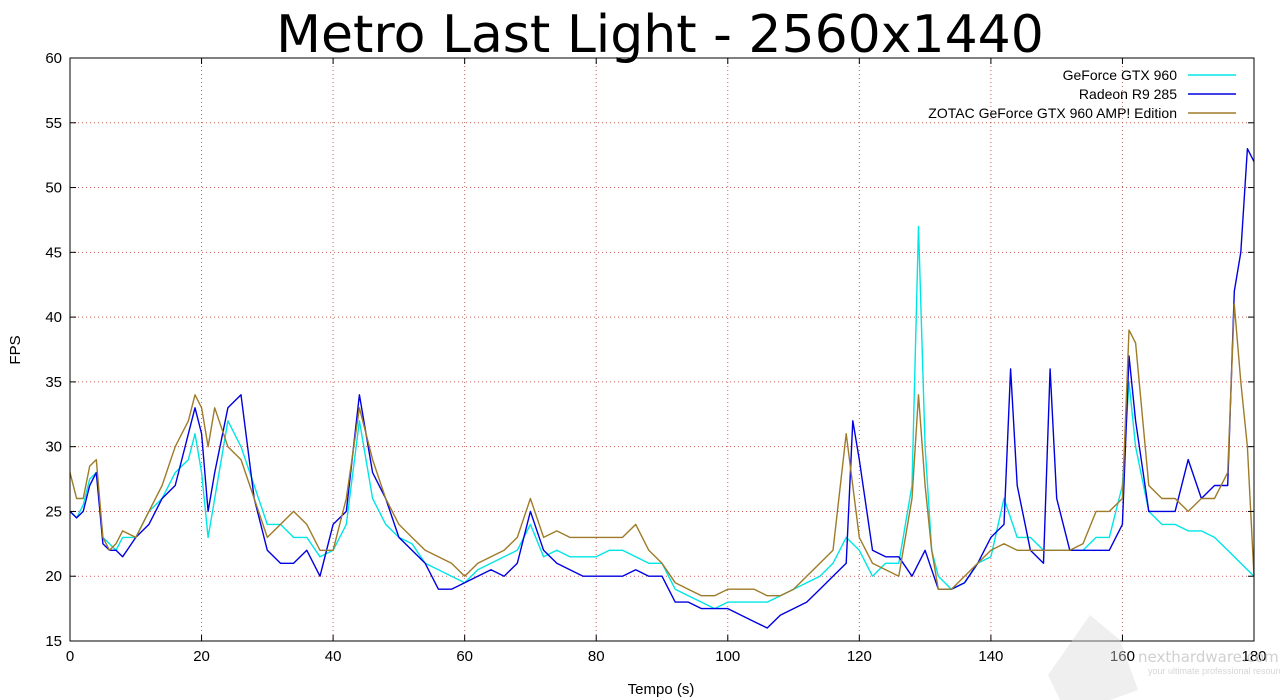  Describe the element at coordinates (1208, 657) in the screenshot. I see `watermark-brand-text: nexthardware.com` at that location.